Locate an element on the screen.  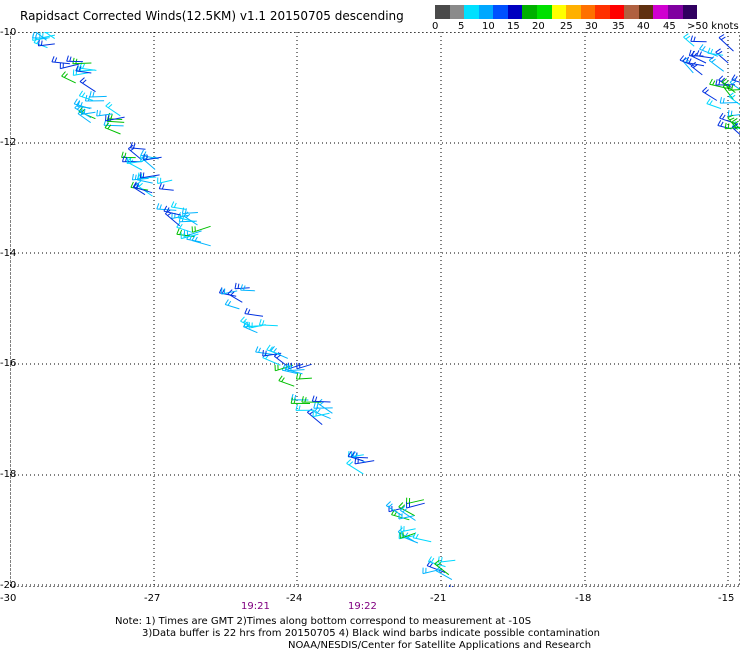
colorbar-label: 30 is located at coordinates (591, 26).